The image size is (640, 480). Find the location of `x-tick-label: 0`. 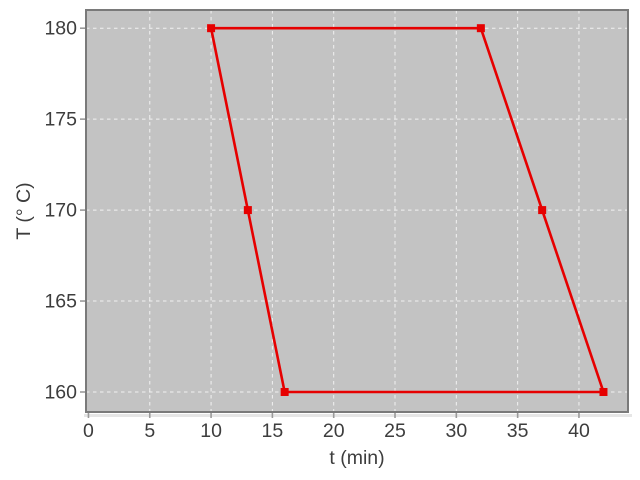

x-tick-label: 0 is located at coordinates (88, 431).